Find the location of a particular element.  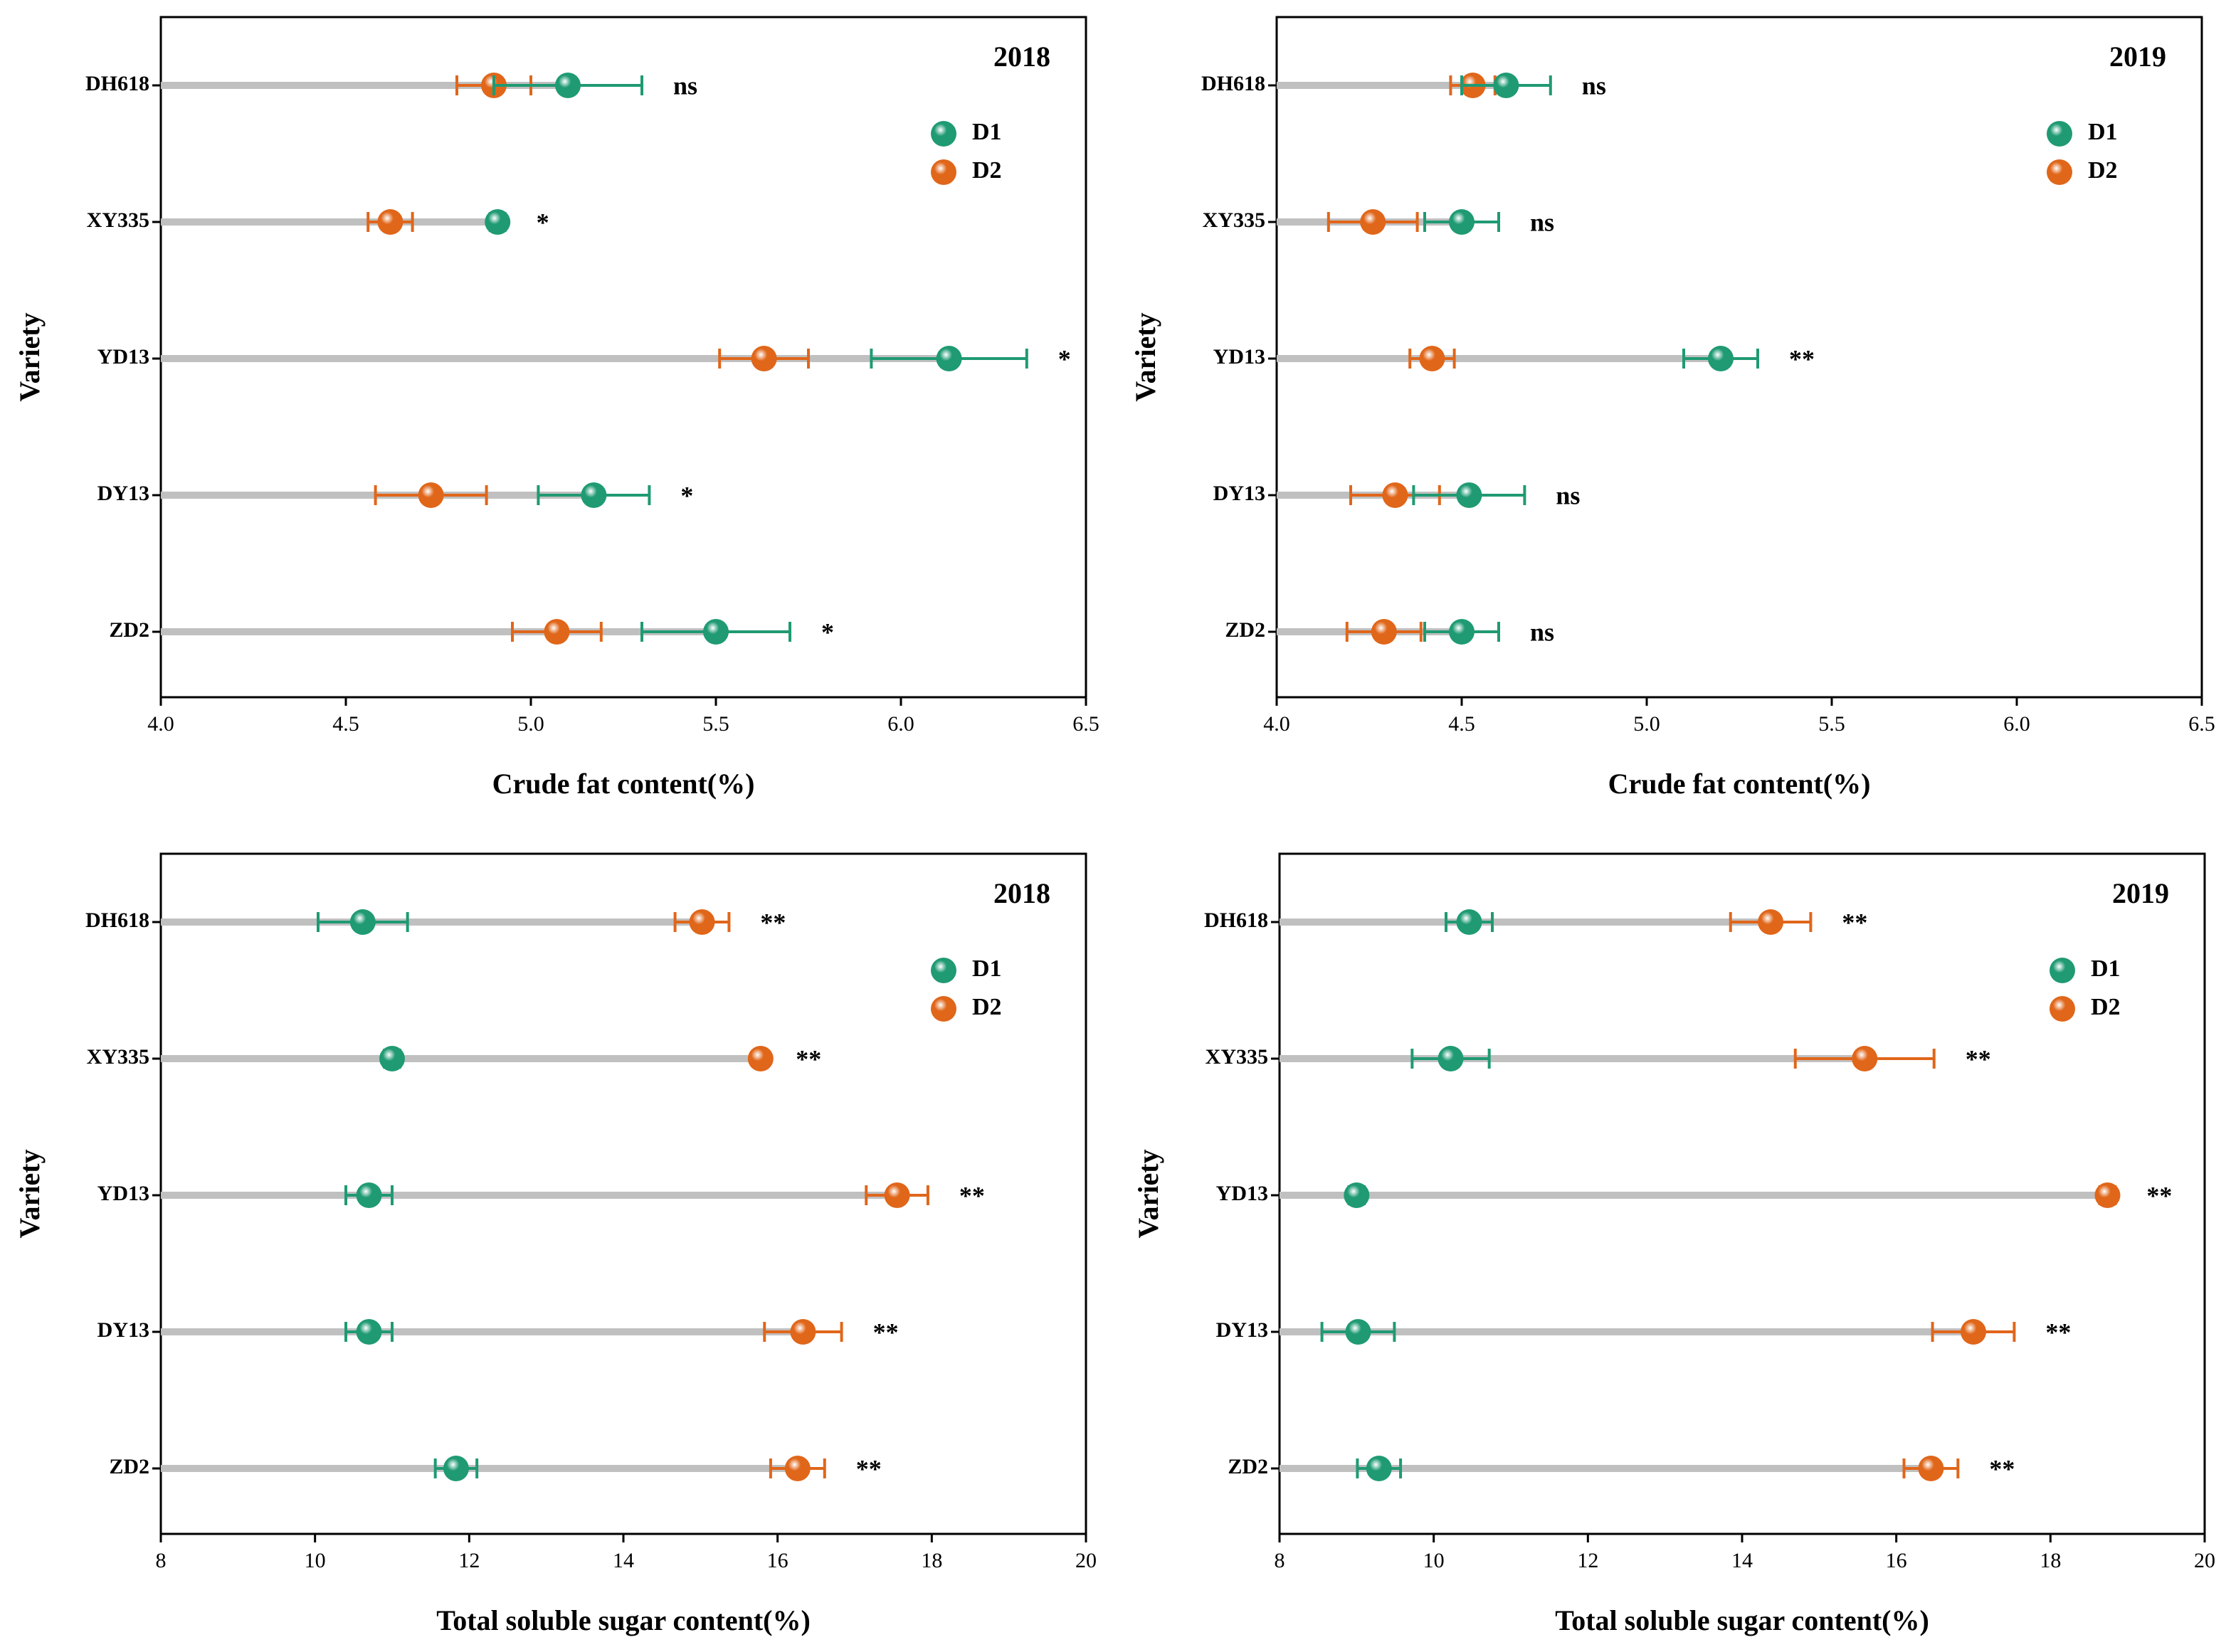

y-tick-label: DY13 is located at coordinates (123, 1330).